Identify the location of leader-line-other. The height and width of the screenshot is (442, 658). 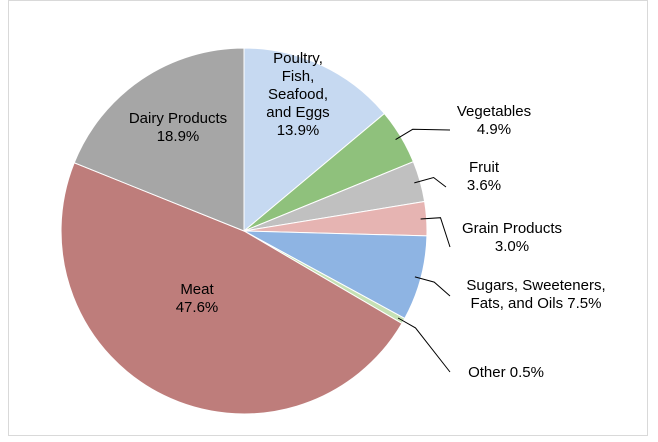
(424, 345).